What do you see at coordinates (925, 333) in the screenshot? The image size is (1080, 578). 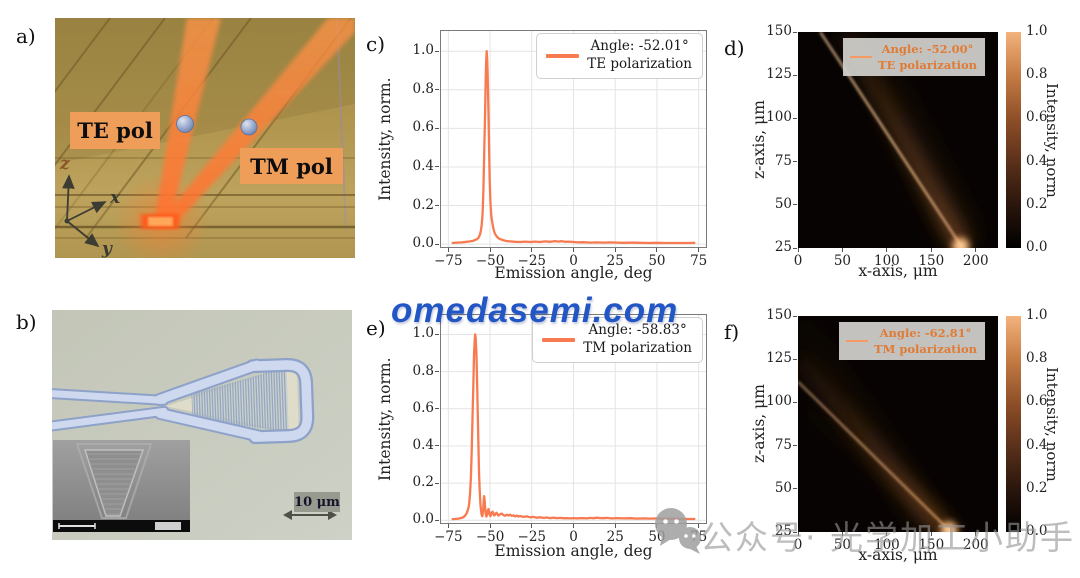 I see `f-legend-angle: Angle: -62.81°` at bounding box center [925, 333].